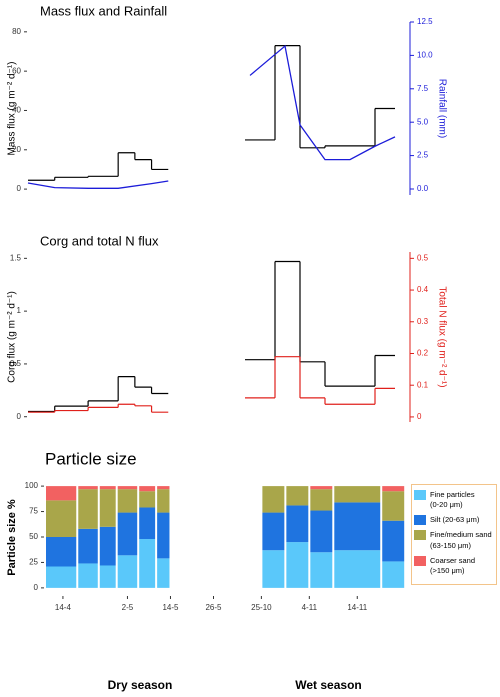 Image resolution: width=500 pixels, height=697 pixels. Describe the element at coordinates (19, 310) in the screenshot. I see `y-tick-label: 1` at that location.